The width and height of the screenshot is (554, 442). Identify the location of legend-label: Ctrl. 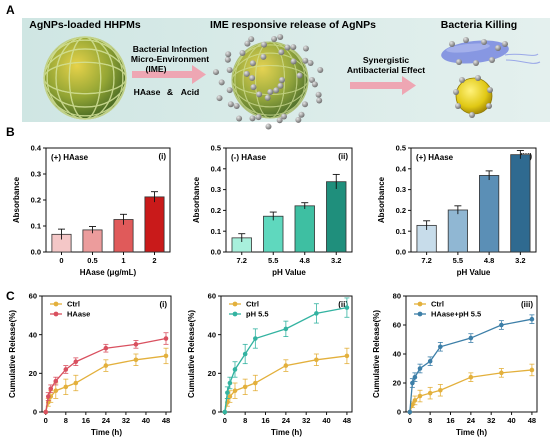
(437, 304).